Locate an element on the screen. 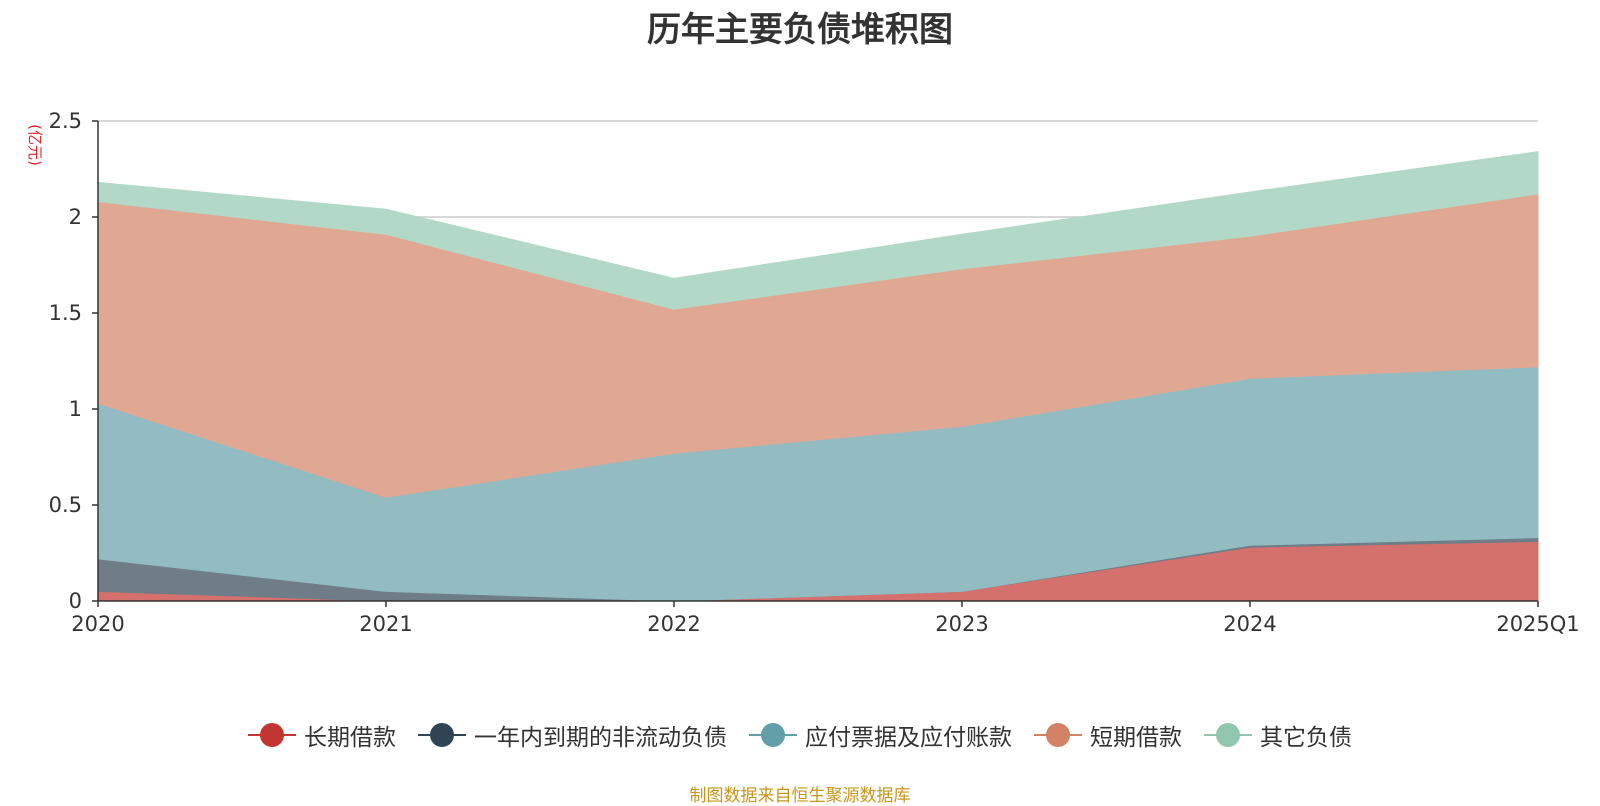 This screenshot has height=806, width=1600. x-tick-label: 2021 is located at coordinates (385, 624).